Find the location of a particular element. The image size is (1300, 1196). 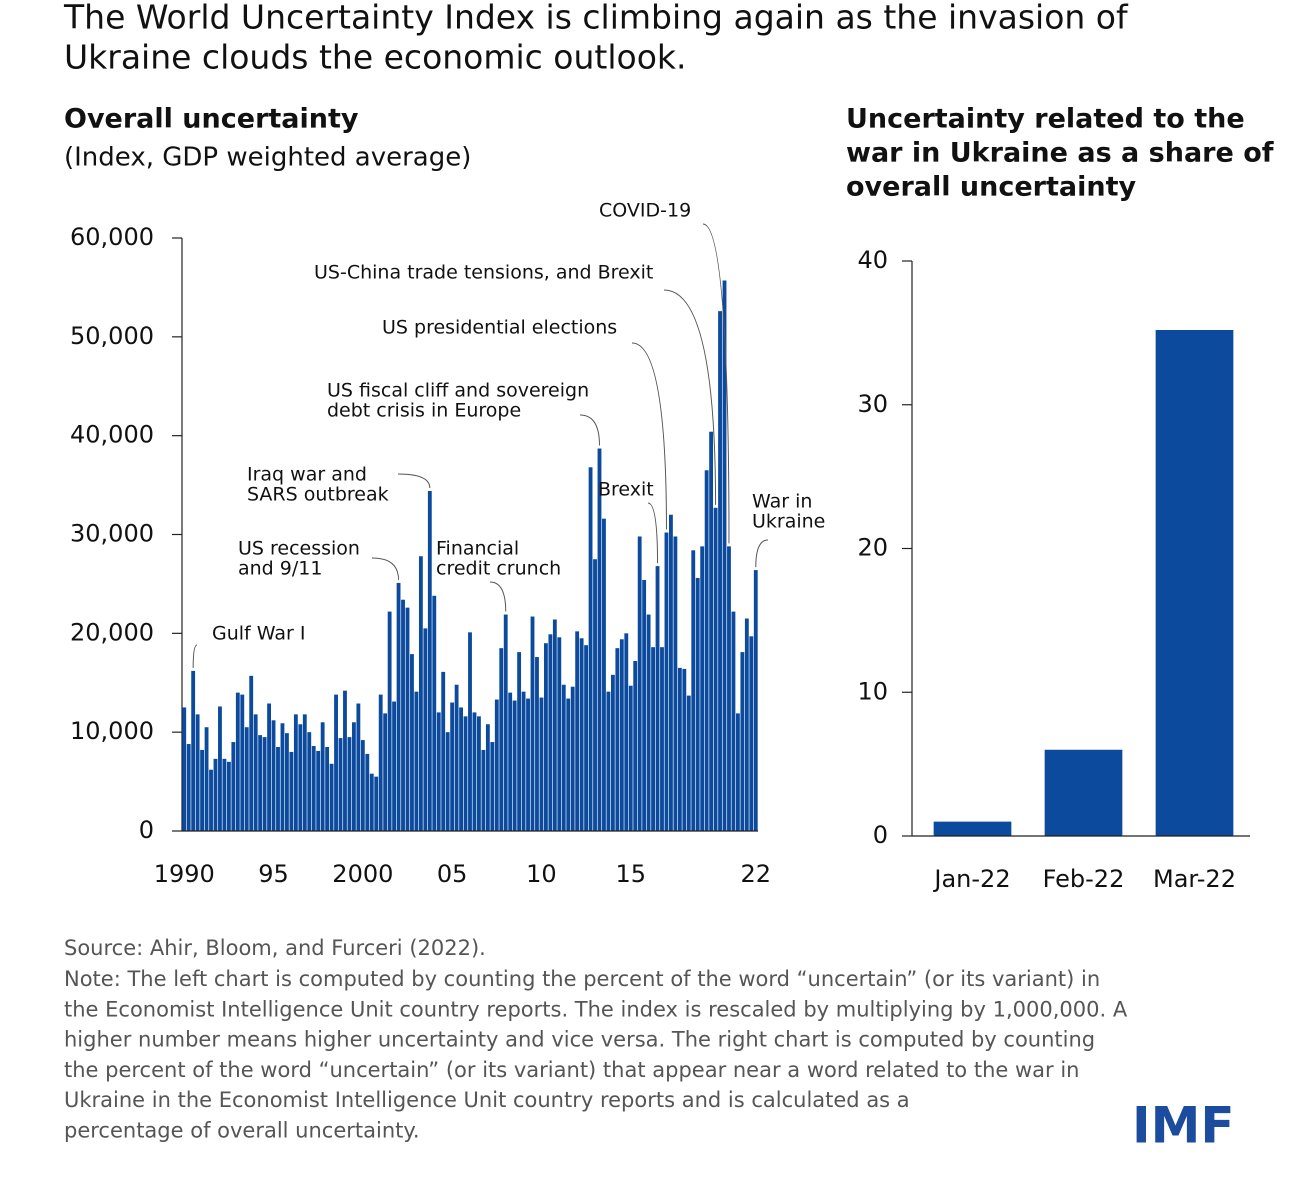

note-line: percentage of overall uncertainty. is located at coordinates (242, 1131).